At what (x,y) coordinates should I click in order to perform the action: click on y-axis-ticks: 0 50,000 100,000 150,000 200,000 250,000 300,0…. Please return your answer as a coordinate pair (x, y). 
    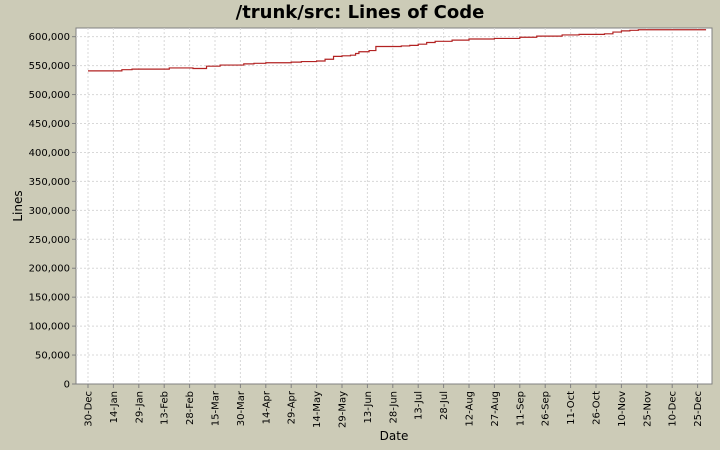
    Looking at the image, I should click on (52, 211).